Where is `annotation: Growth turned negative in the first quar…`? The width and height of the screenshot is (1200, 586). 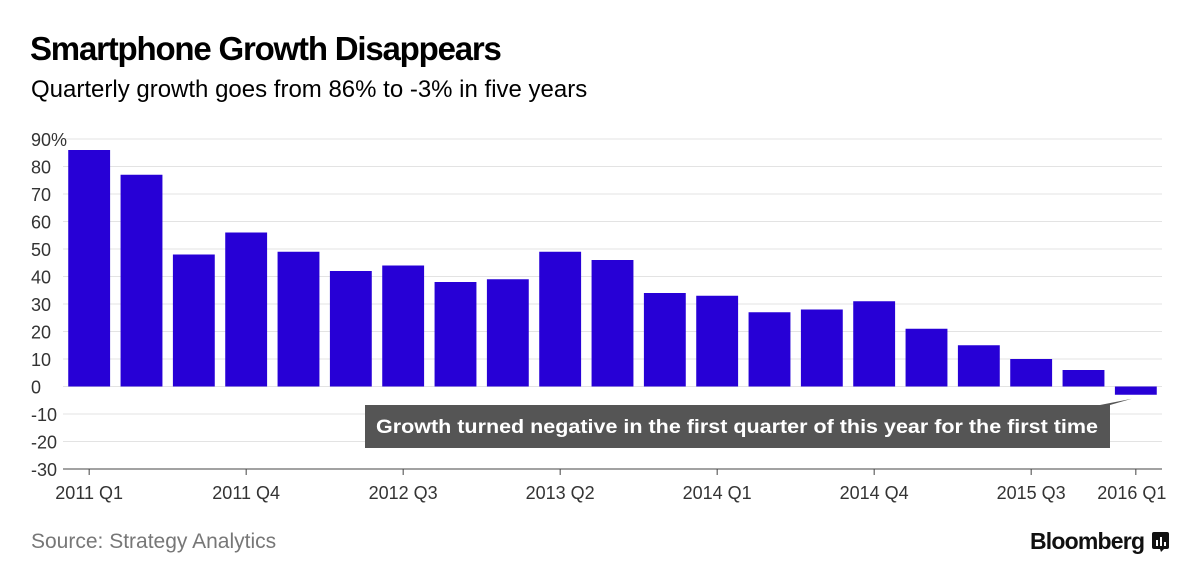
annotation: Growth turned negative in the first quar… is located at coordinates (748, 423).